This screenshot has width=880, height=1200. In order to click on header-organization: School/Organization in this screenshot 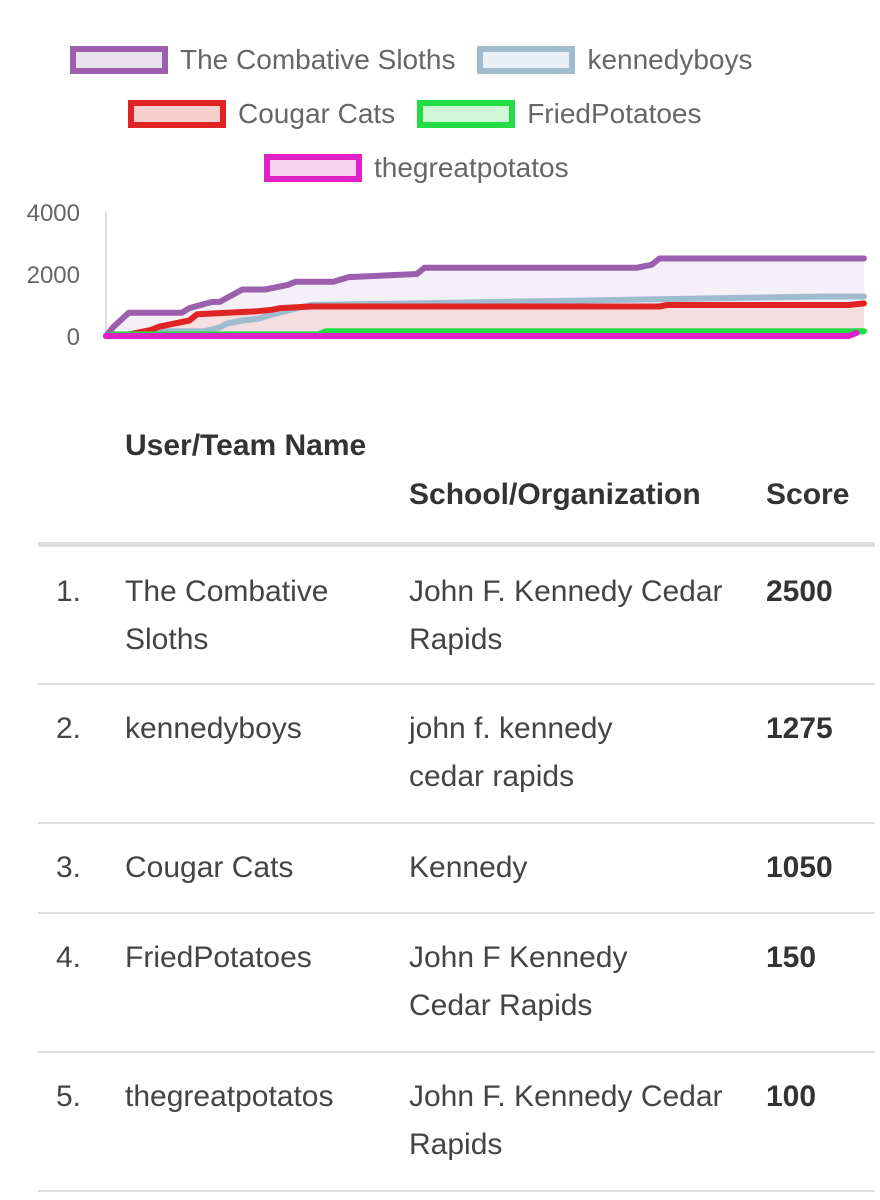, I will do `click(555, 494)`.